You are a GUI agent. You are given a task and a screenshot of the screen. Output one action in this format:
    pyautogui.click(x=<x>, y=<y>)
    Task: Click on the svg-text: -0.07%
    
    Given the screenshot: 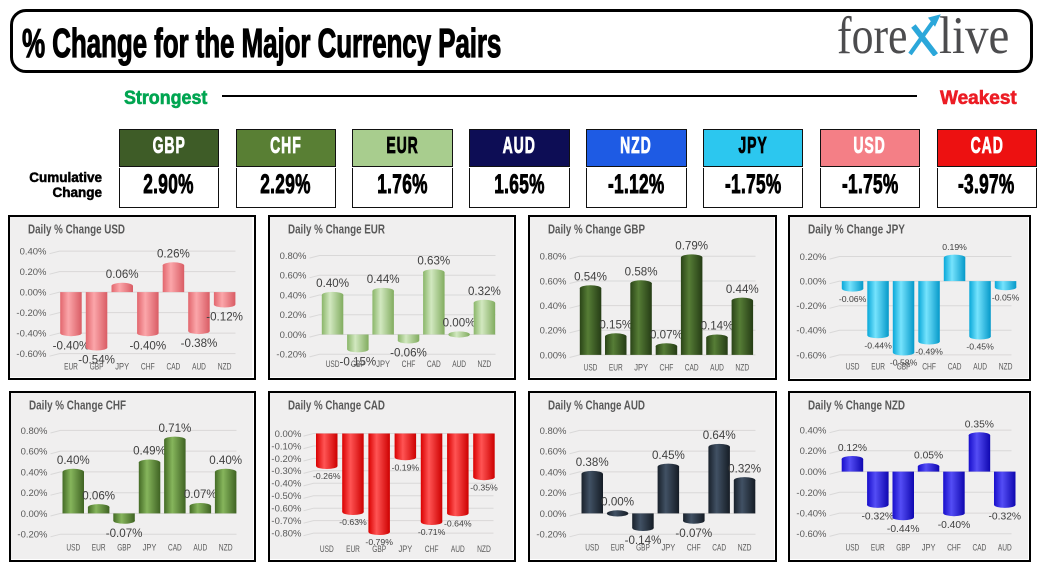 What is the action you would take?
    pyautogui.click(x=694, y=533)
    